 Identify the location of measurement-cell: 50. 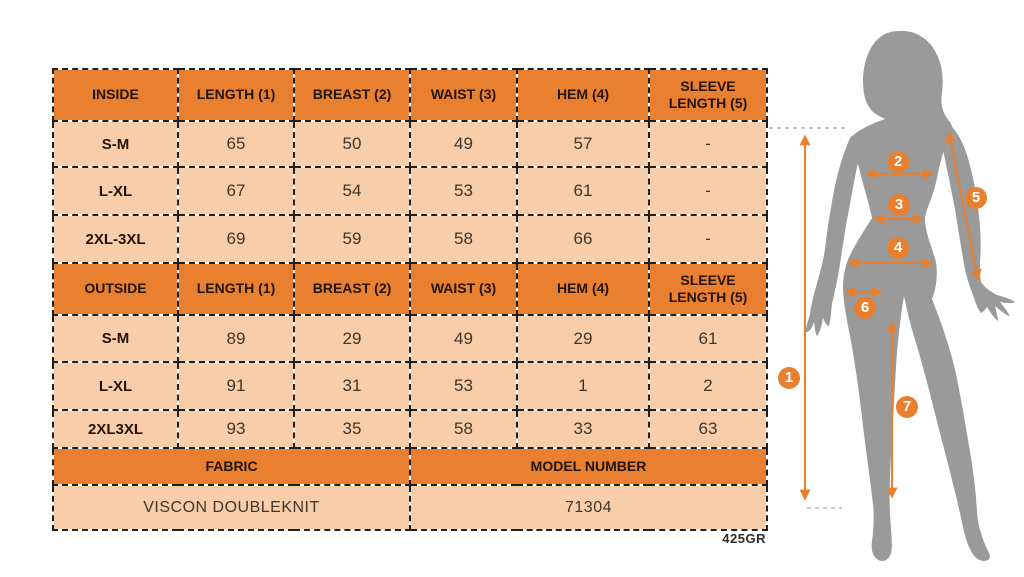
(352, 144).